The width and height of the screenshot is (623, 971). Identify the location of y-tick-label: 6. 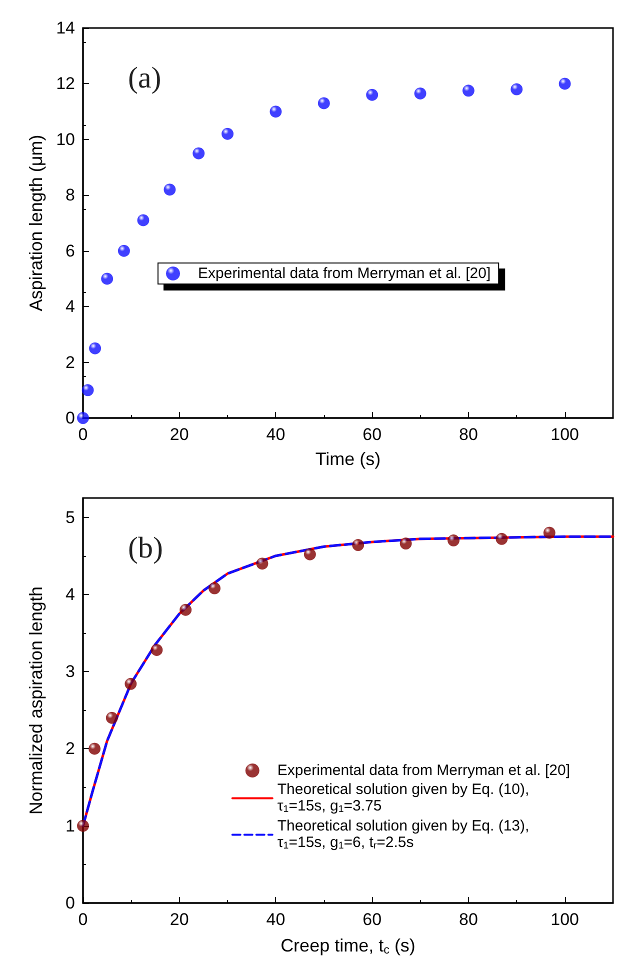
(70, 250).